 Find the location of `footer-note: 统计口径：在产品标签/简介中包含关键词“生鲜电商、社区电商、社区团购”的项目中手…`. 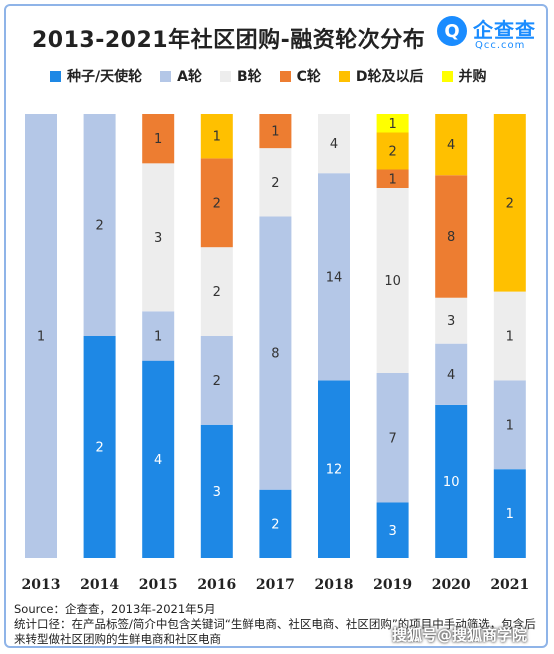

footer-note: 统计口径：在产品标签/简介中包含关键词“生鲜电商、社区电商、社区团购”的项目中手… is located at coordinates (275, 631).